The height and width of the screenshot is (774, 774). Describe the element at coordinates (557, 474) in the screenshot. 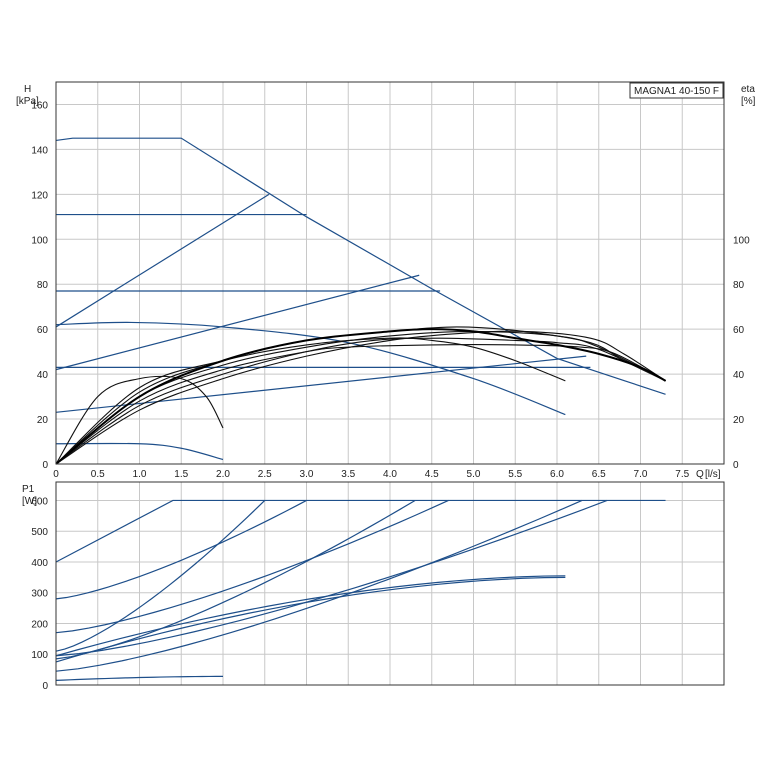

I see `x-tick-label: 6.0` at that location.